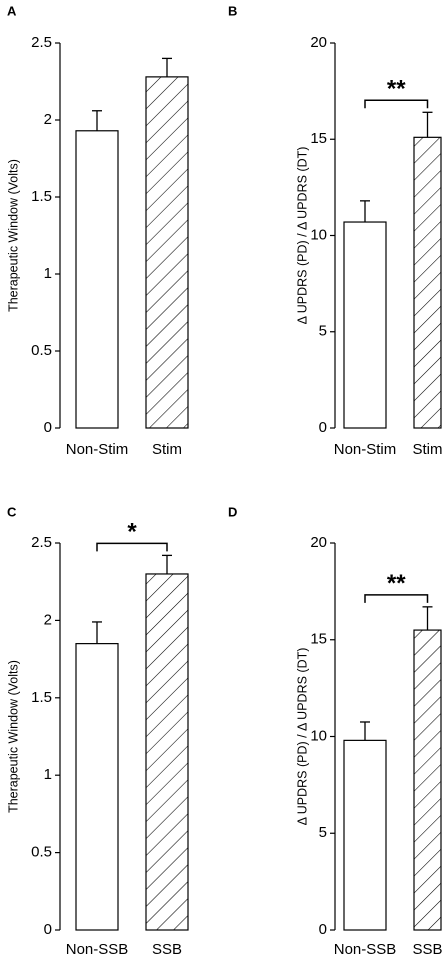 The image size is (447, 955). Describe the element at coordinates (232, 10) in the screenshot. I see `panel-letter: B` at that location.